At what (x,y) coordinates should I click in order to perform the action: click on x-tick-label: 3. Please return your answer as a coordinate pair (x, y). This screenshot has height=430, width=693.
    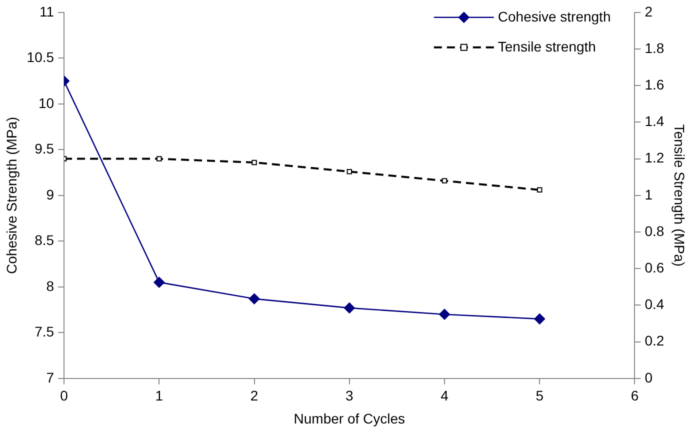
    Looking at the image, I should click on (349, 396).